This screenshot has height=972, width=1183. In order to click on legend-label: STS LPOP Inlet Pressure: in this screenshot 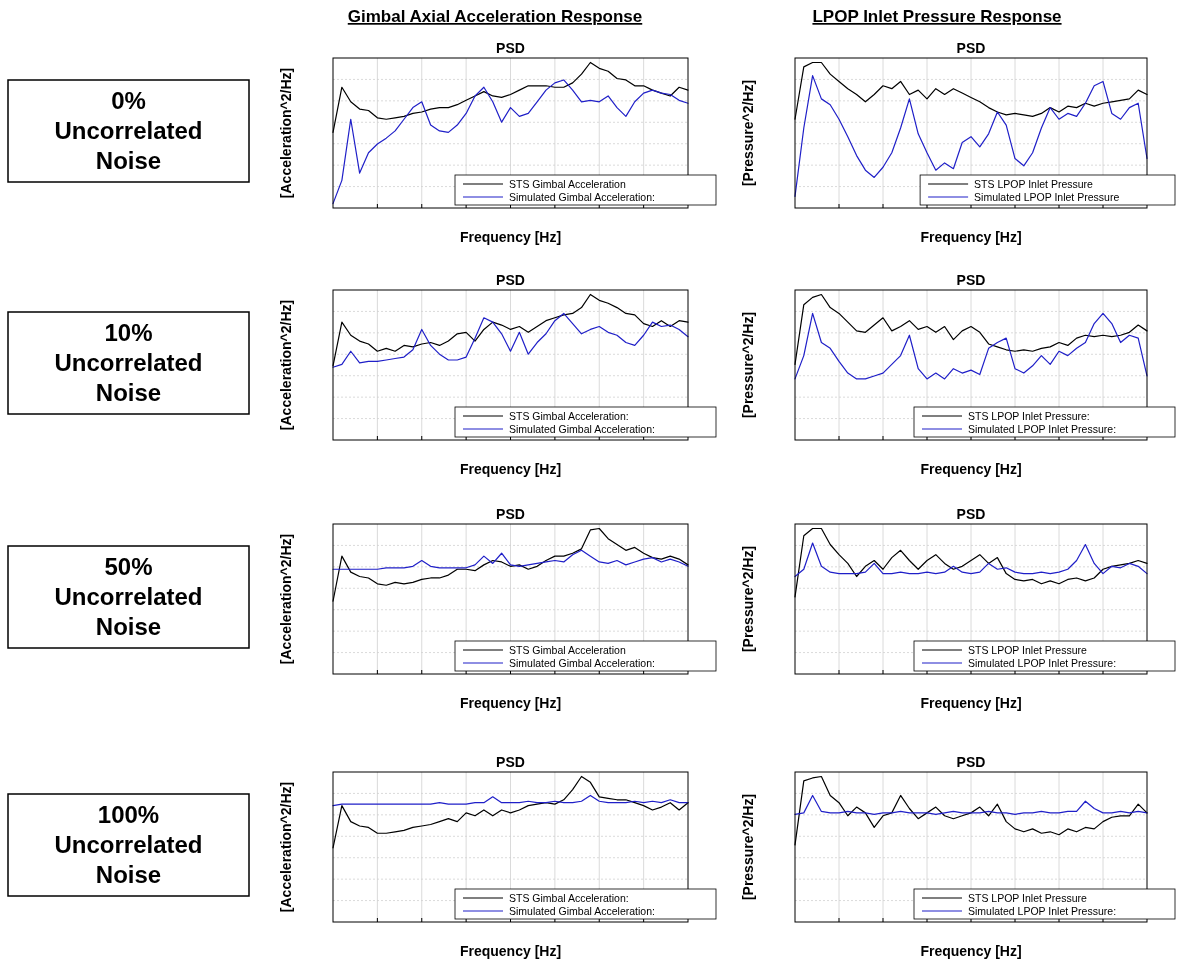, I will do `click(1029, 415)`.